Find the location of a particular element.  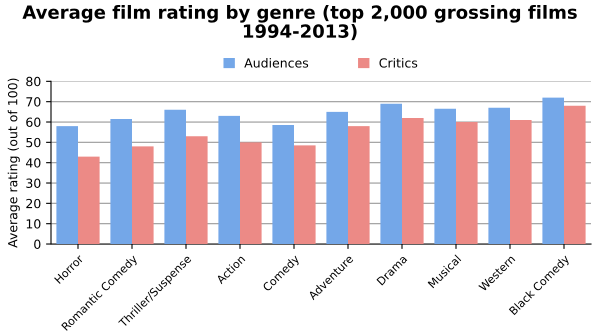

y-tick-label: 70 is located at coordinates (33, 102).